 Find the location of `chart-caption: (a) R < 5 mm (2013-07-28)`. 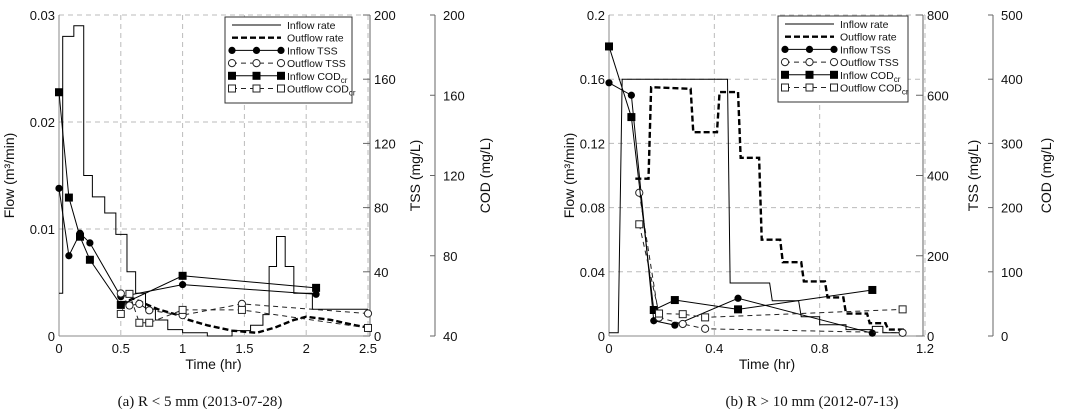

chart-caption: (a) R < 5 mm (2013-07-28) is located at coordinates (200, 402).